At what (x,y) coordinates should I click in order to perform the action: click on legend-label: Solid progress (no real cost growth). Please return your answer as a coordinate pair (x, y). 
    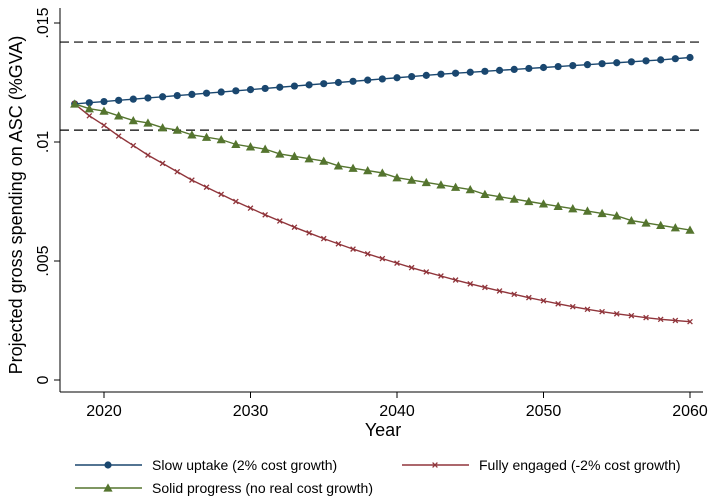
    Looking at the image, I should click on (262, 488).